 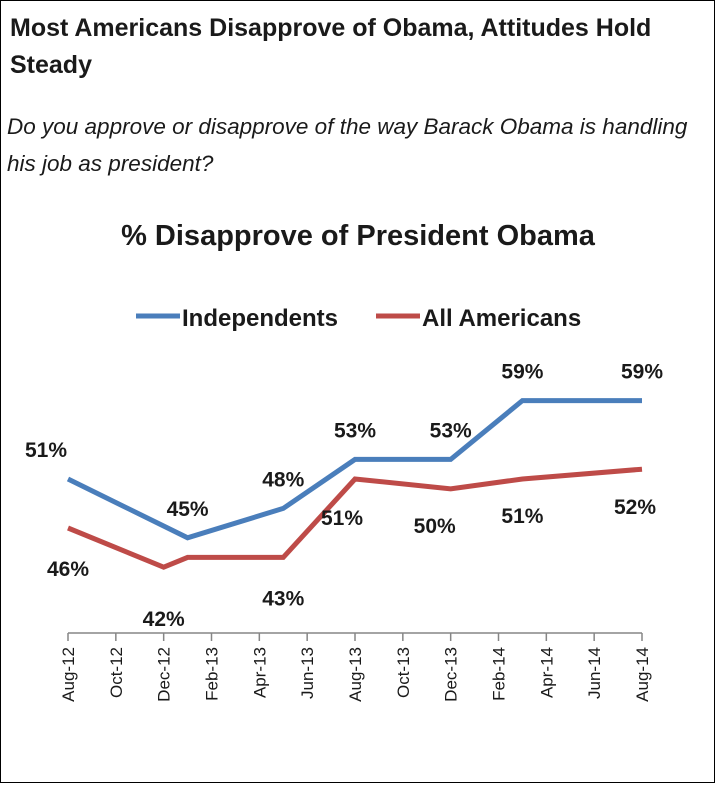 I want to click on data-label-all-americans: 50%, so click(x=435, y=526).